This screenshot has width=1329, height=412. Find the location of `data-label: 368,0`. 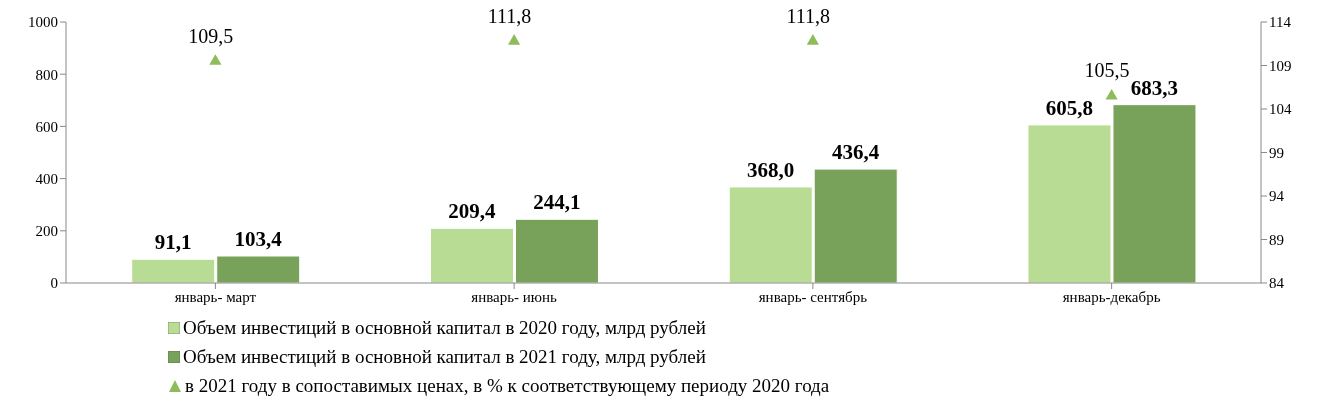

data-label: 368,0 is located at coordinates (771, 169).